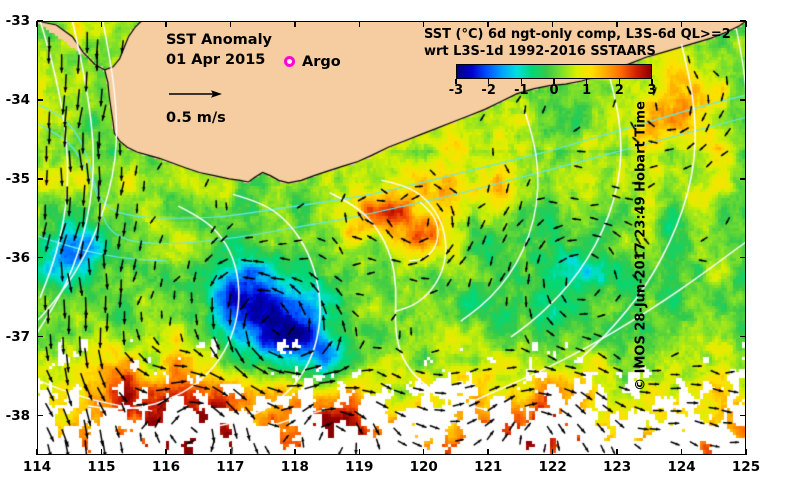  What do you see at coordinates (17, 99) in the screenshot?
I see `y-tick-label: -34` at bounding box center [17, 99].